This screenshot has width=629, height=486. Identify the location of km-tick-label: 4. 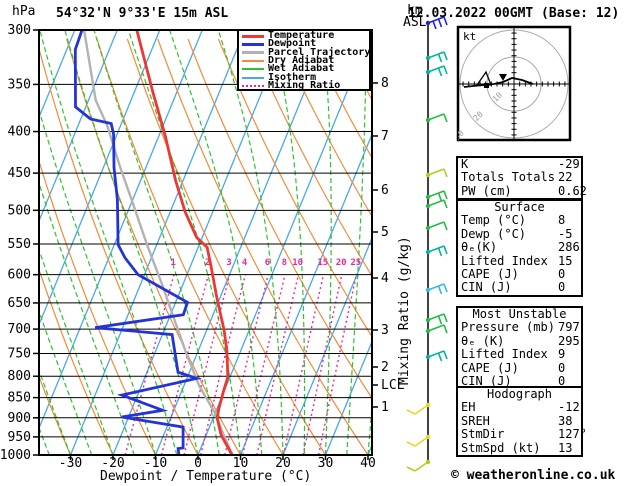
(385, 278).